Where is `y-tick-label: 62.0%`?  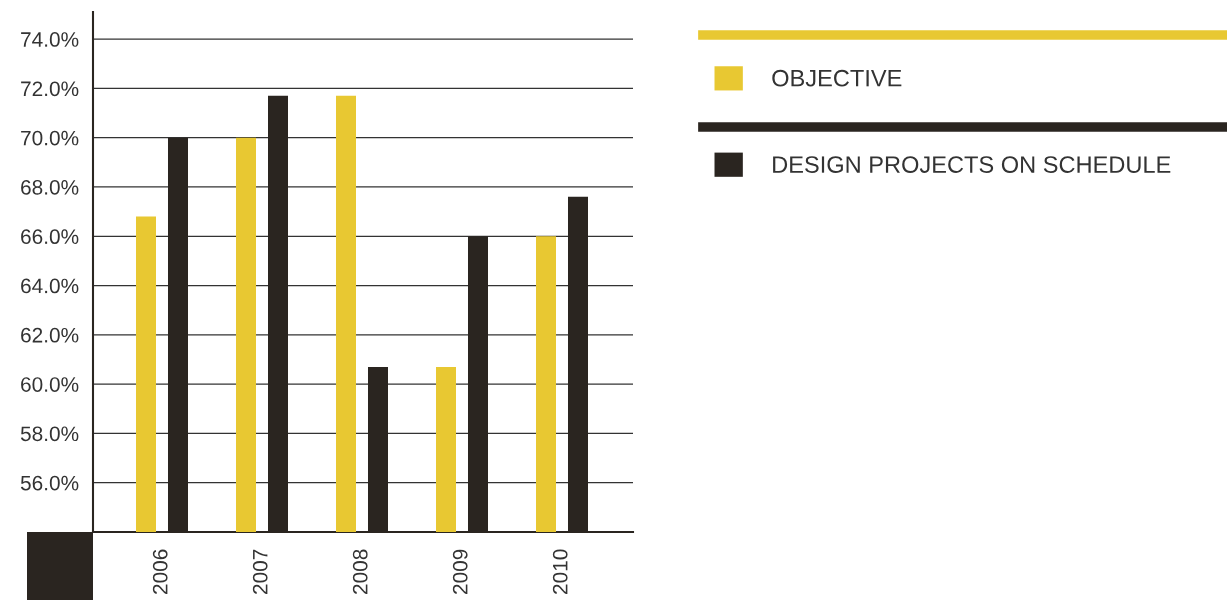
y-tick-label: 62.0% is located at coordinates (50, 335).